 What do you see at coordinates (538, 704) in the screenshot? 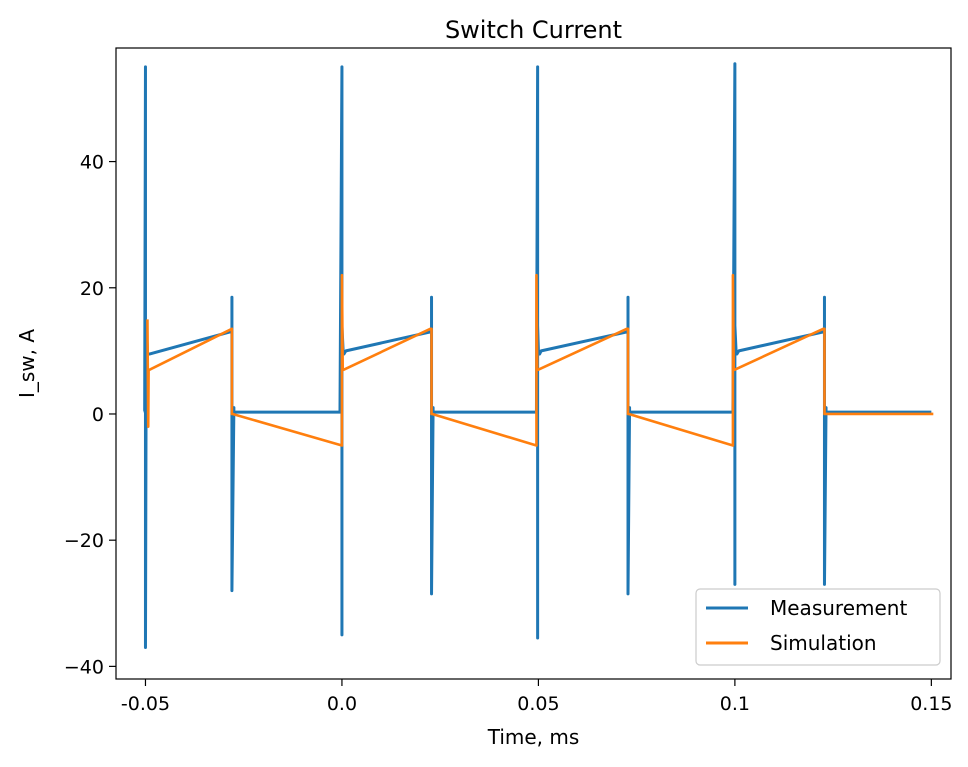
I see `x-tick-label: 0.05` at bounding box center [538, 704].